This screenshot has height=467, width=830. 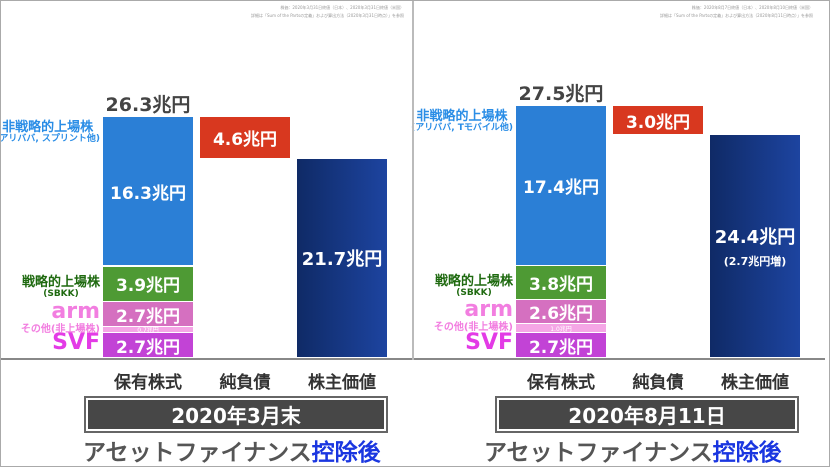 What do you see at coordinates (462, 128) in the screenshot?
I see `segment-sub-label: (アリババ, Tモバイル他)` at bounding box center [462, 128].